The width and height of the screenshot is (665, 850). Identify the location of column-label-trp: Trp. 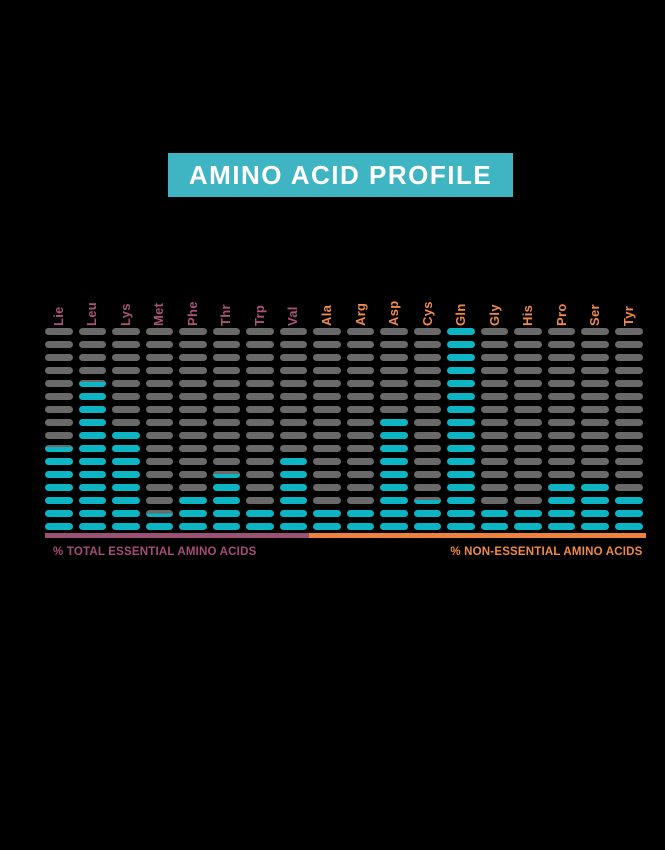
(259, 315).